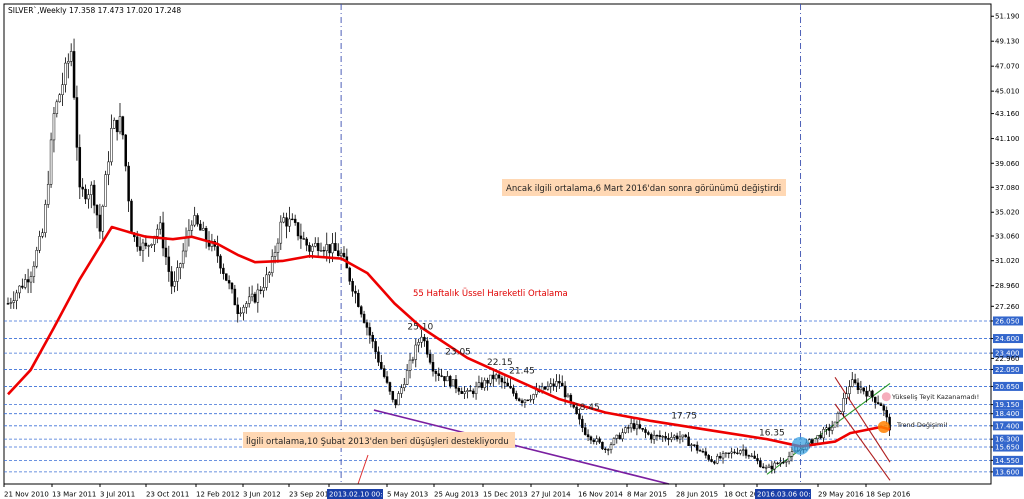 This screenshot has width=1024, height=499. Describe the element at coordinates (1007, 461) in the screenshot. I see `y-tick-label: 14.550` at that location.